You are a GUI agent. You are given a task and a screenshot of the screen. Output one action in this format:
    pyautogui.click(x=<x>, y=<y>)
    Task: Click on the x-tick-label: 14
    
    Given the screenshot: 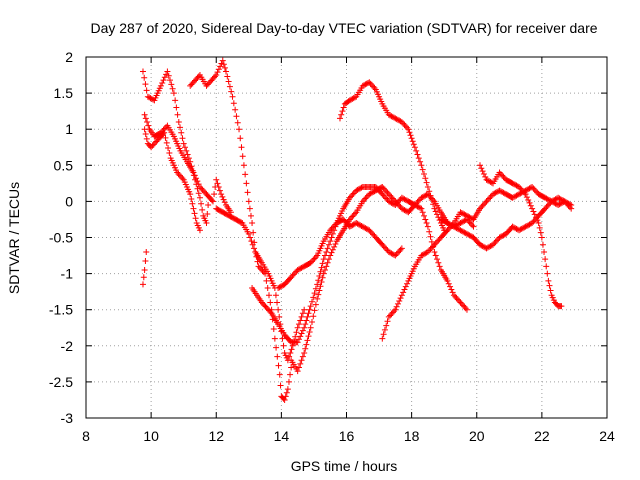 What is the action you would take?
    pyautogui.click(x=282, y=436)
    